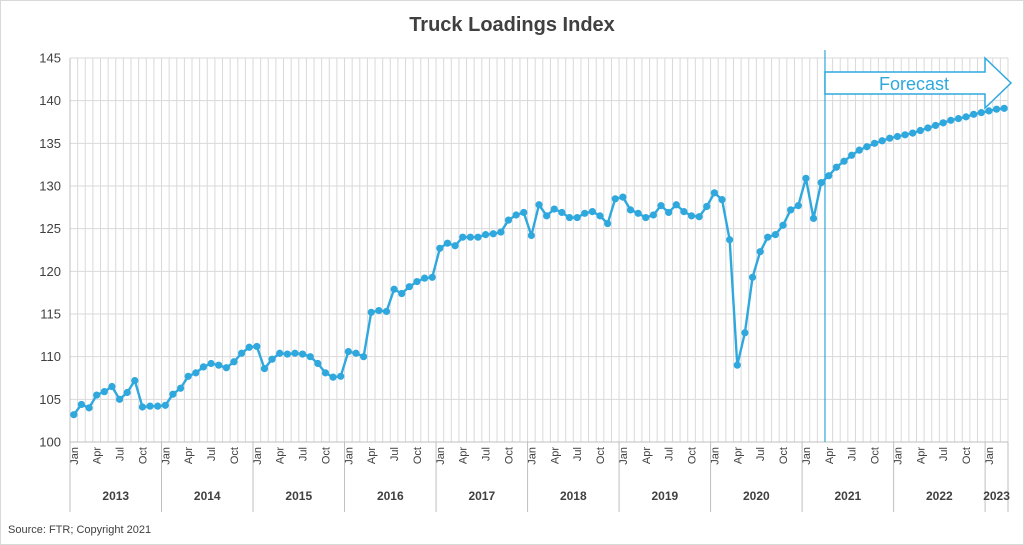 The width and height of the screenshot is (1024, 545). I want to click on forecast-arrow, so click(918, 83).